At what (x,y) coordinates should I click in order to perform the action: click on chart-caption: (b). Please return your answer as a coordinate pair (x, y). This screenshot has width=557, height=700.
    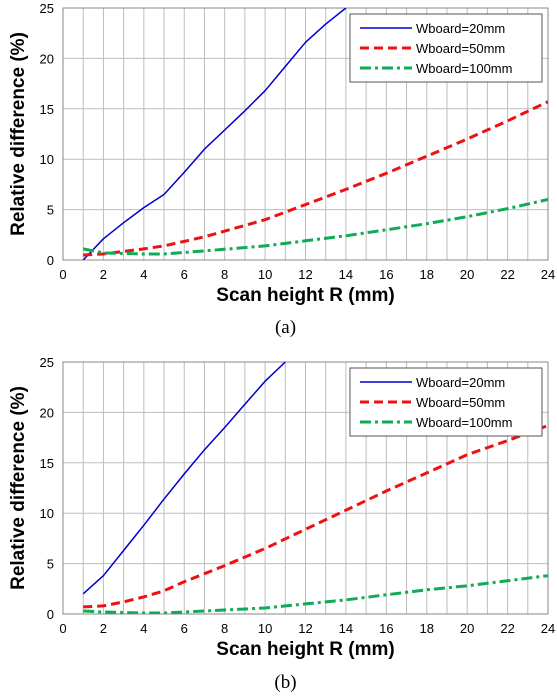
    Looking at the image, I should click on (285, 682).